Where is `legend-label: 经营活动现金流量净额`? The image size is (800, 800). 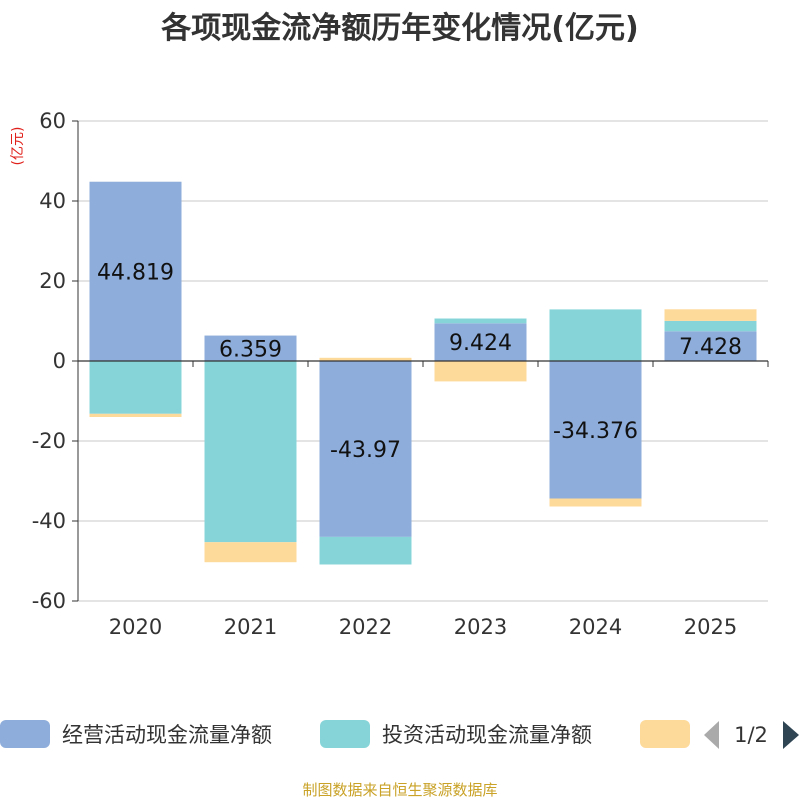 legend-label: 经营活动现金流量净额 is located at coordinates (167, 735).